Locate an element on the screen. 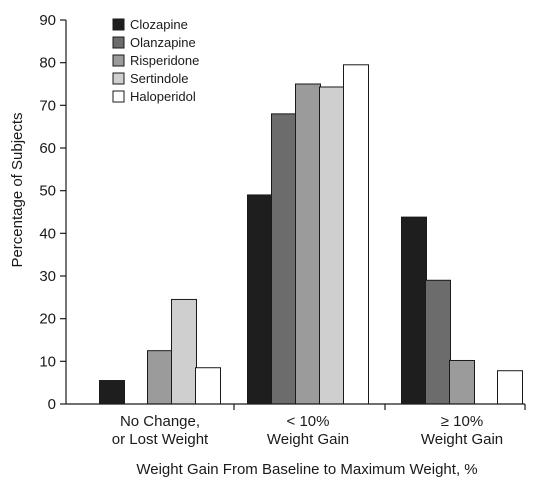 The image size is (547, 484). y-tick-label: 10 is located at coordinates (47, 361).